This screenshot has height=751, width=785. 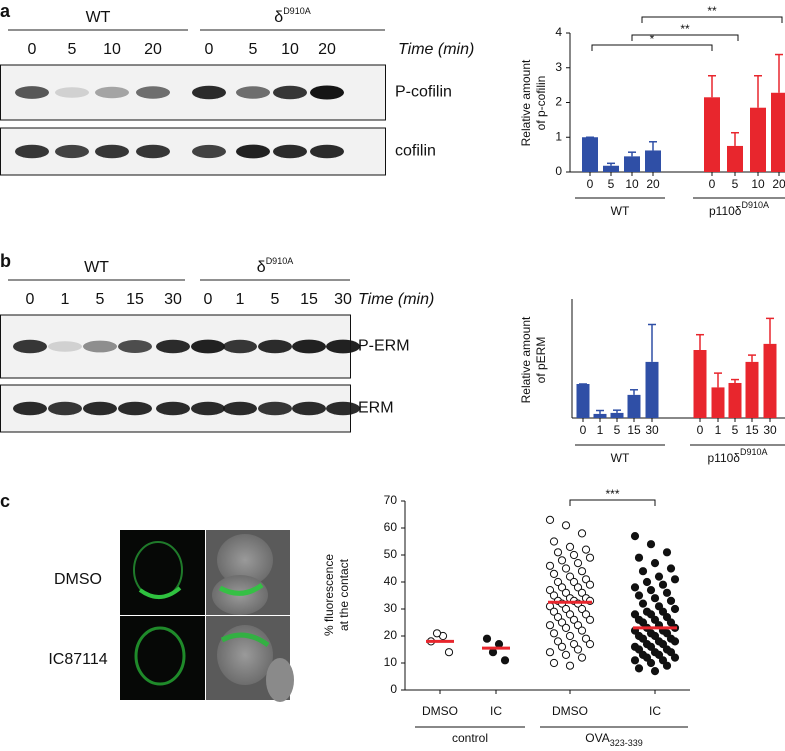 I want to click on x-tick-label: DMSO, so click(x=570, y=711).